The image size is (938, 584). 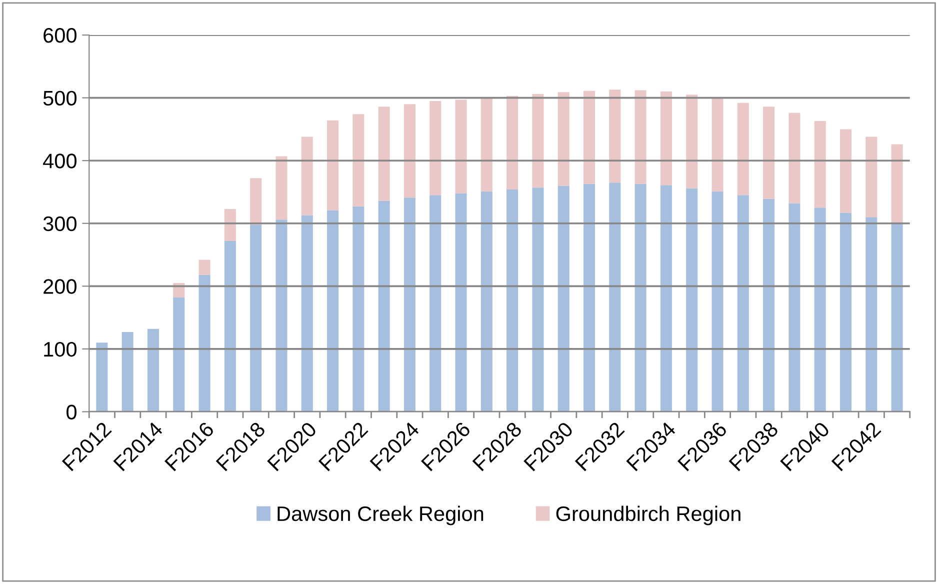 What do you see at coordinates (59, 161) in the screenshot?
I see `y-tick-label: 400` at bounding box center [59, 161].